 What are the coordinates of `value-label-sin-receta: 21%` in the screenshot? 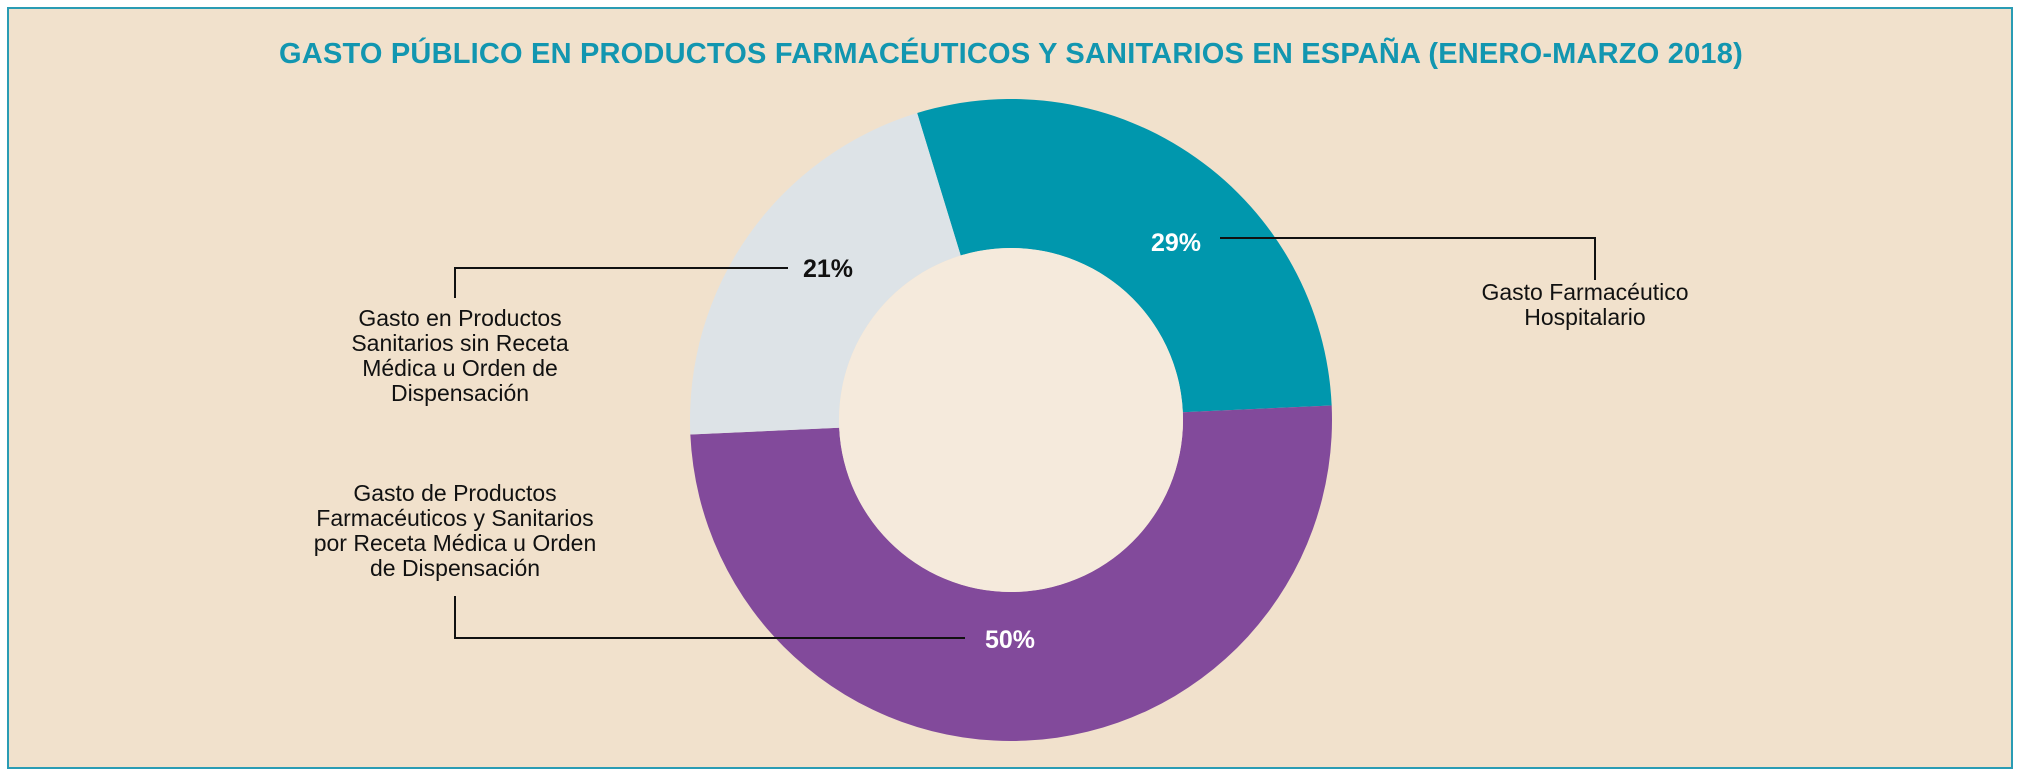 It's located at (828, 269).